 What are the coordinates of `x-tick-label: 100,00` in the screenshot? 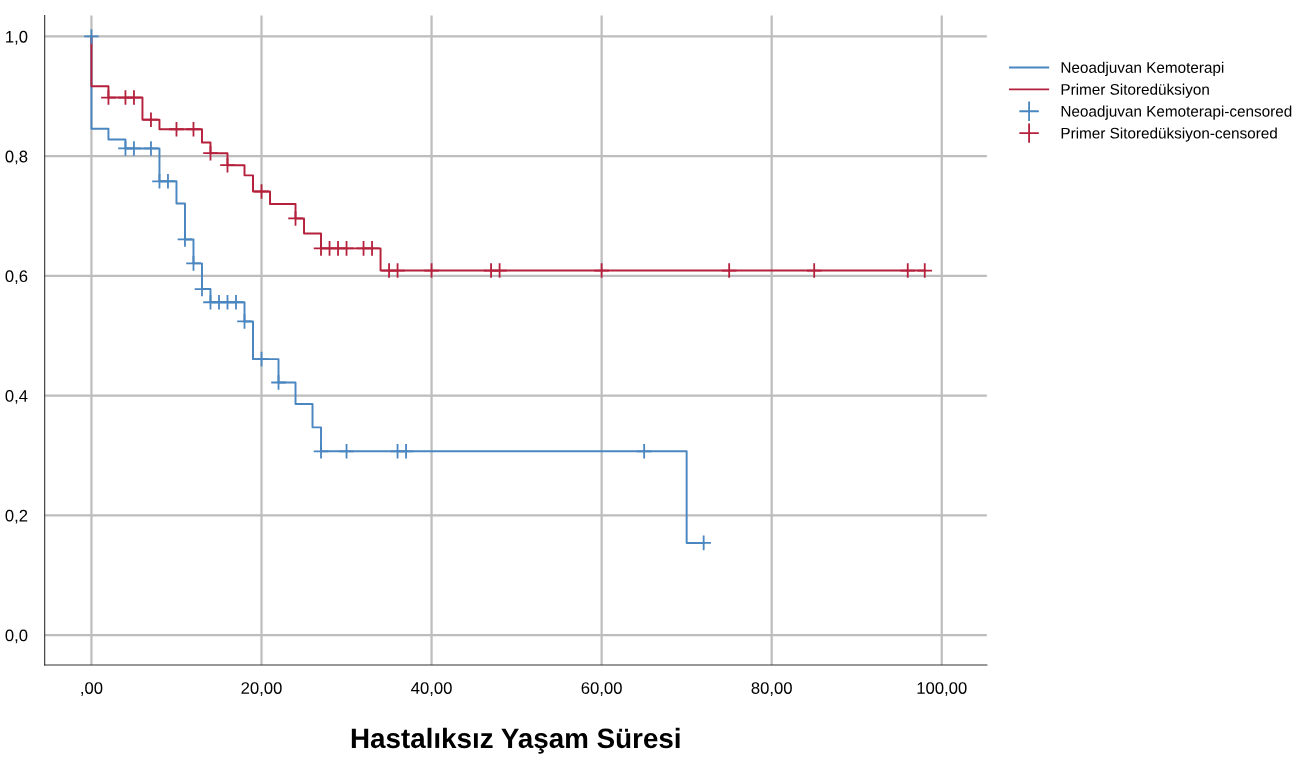 It's located at (942, 689).